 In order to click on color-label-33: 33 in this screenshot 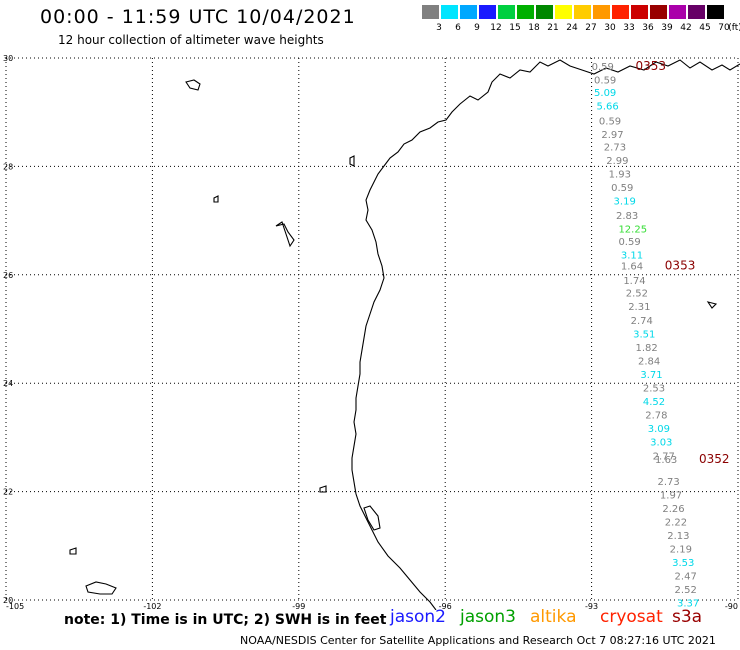, I will do `click(629, 28)`.